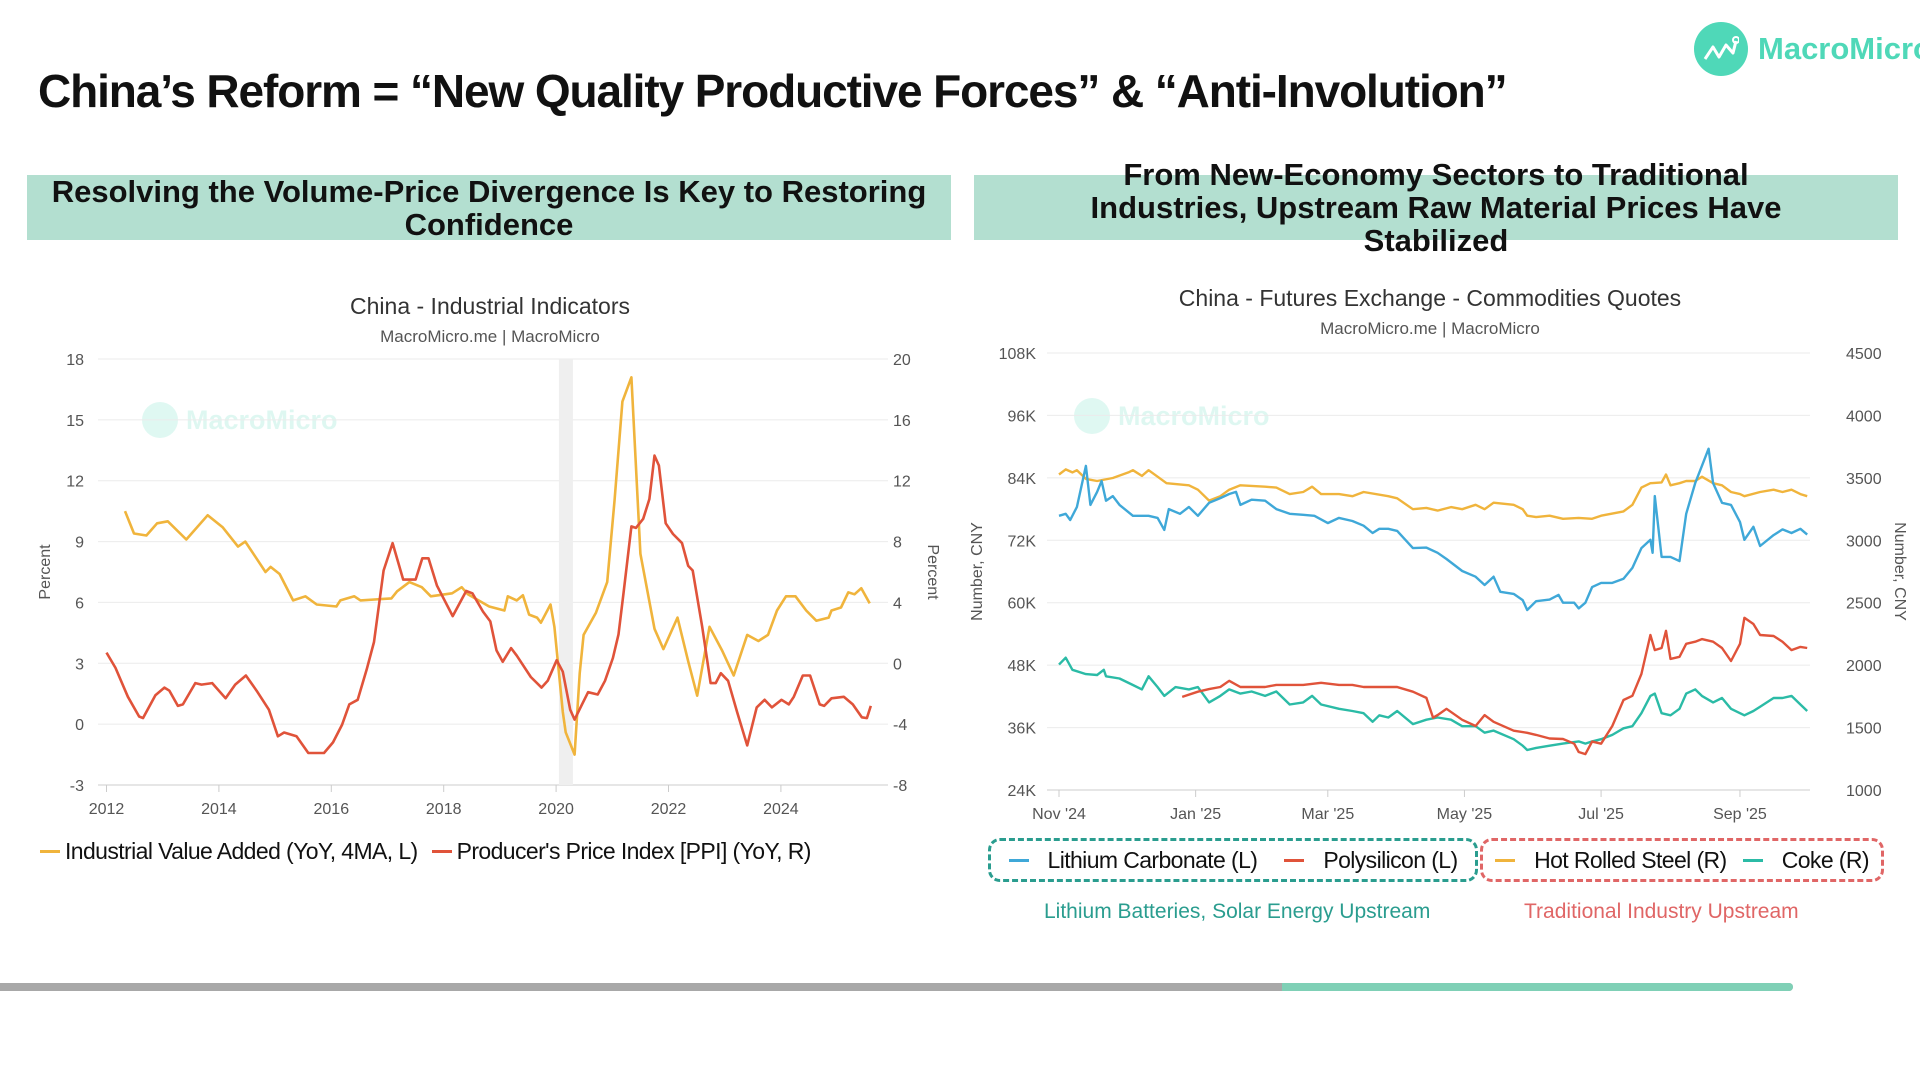  Describe the element at coordinates (489, 604) in the screenshot. I see `series-line-ppi` at that location.